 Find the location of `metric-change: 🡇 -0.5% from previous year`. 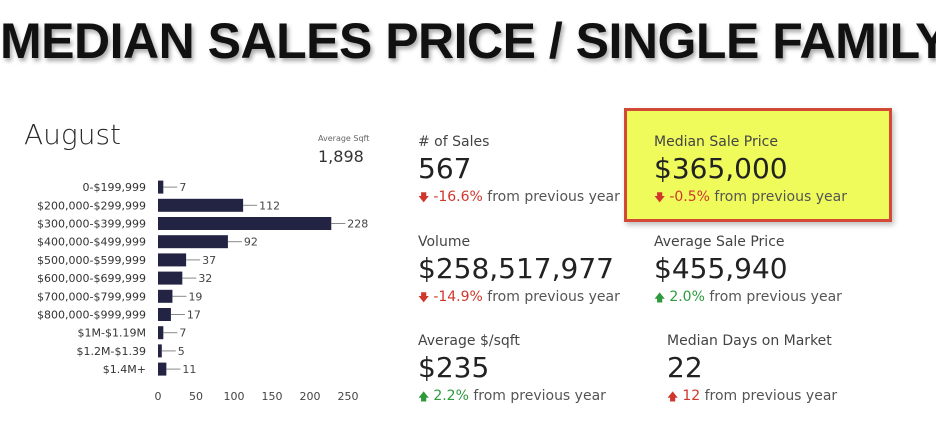

metric-change: 🡇 -0.5% from previous year is located at coordinates (750, 198).